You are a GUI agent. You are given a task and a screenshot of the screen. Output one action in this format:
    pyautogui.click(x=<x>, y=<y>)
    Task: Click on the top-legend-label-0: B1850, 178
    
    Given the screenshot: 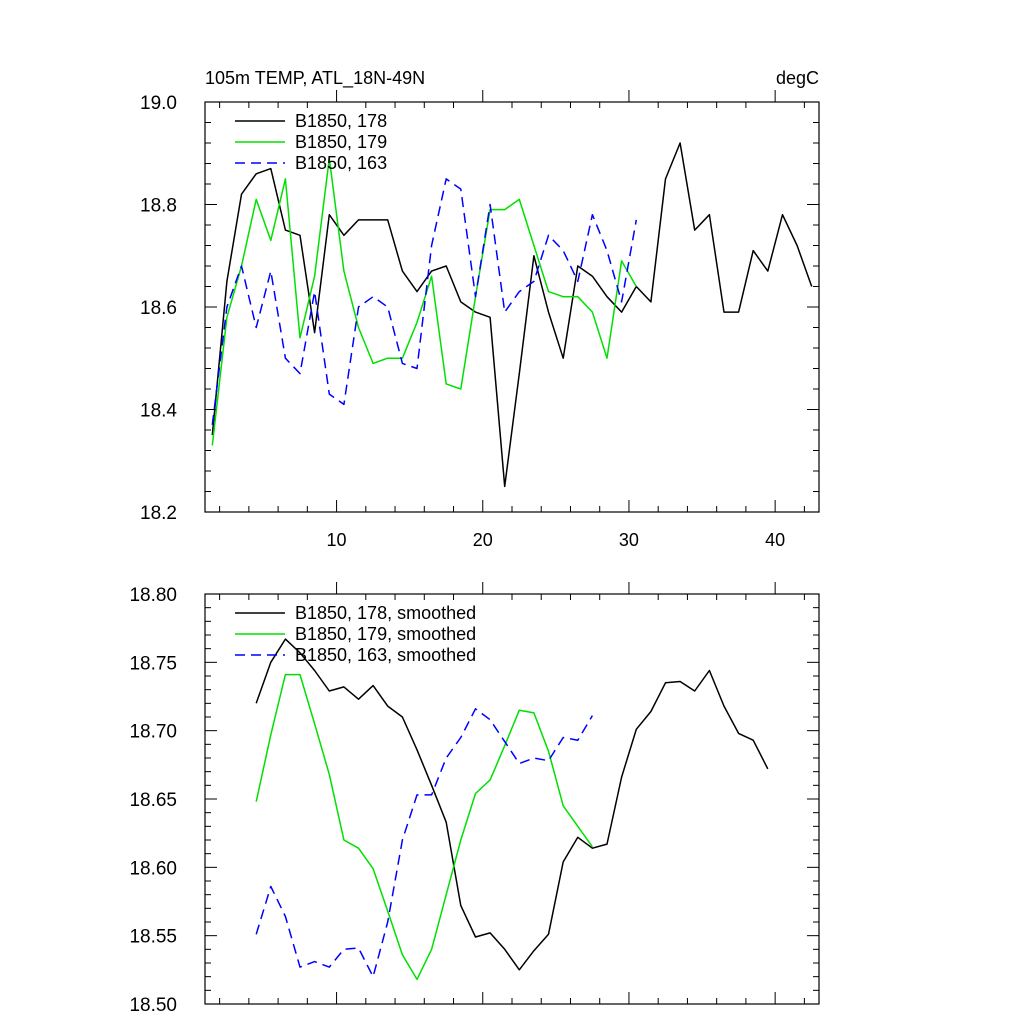 What is the action you would take?
    pyautogui.click(x=341, y=121)
    